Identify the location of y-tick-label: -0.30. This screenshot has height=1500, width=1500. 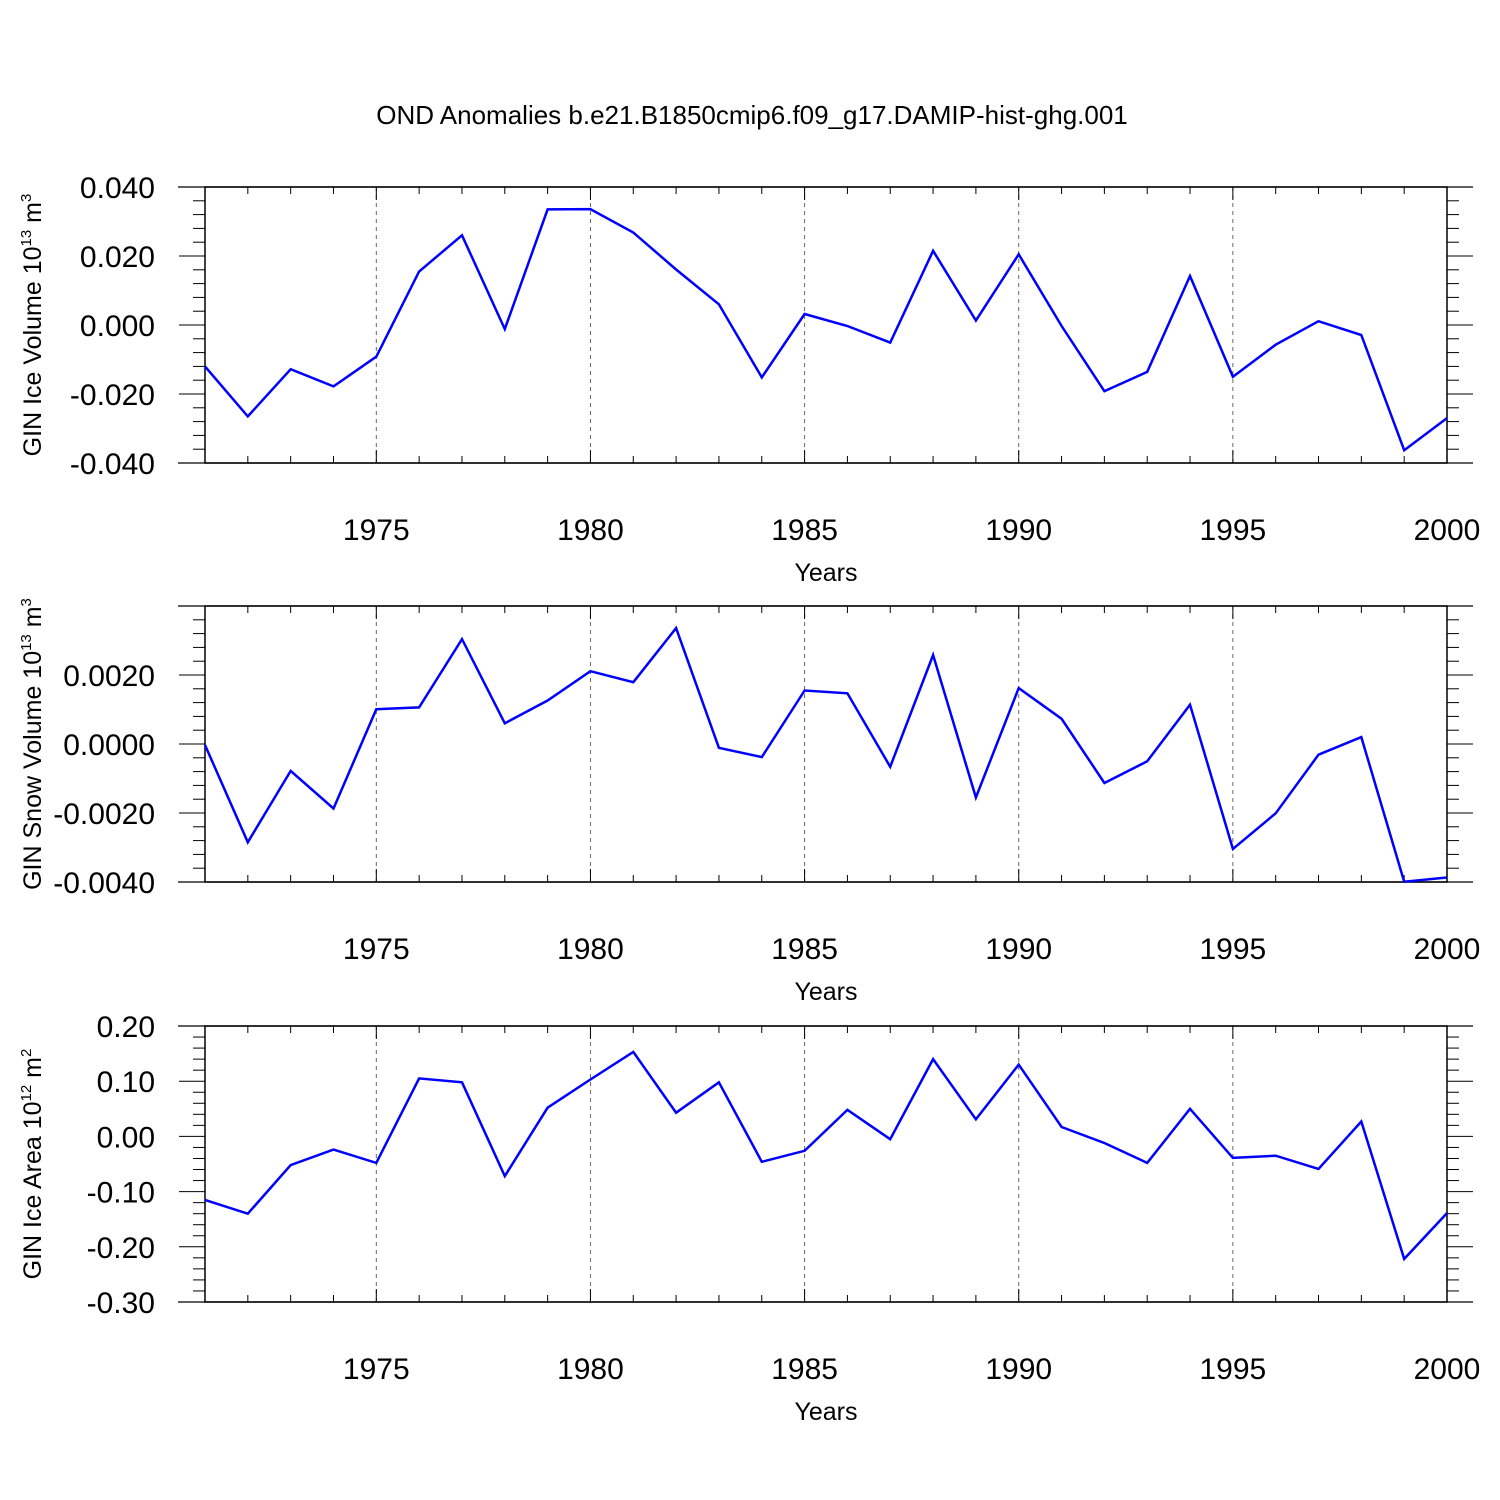
(121, 1303).